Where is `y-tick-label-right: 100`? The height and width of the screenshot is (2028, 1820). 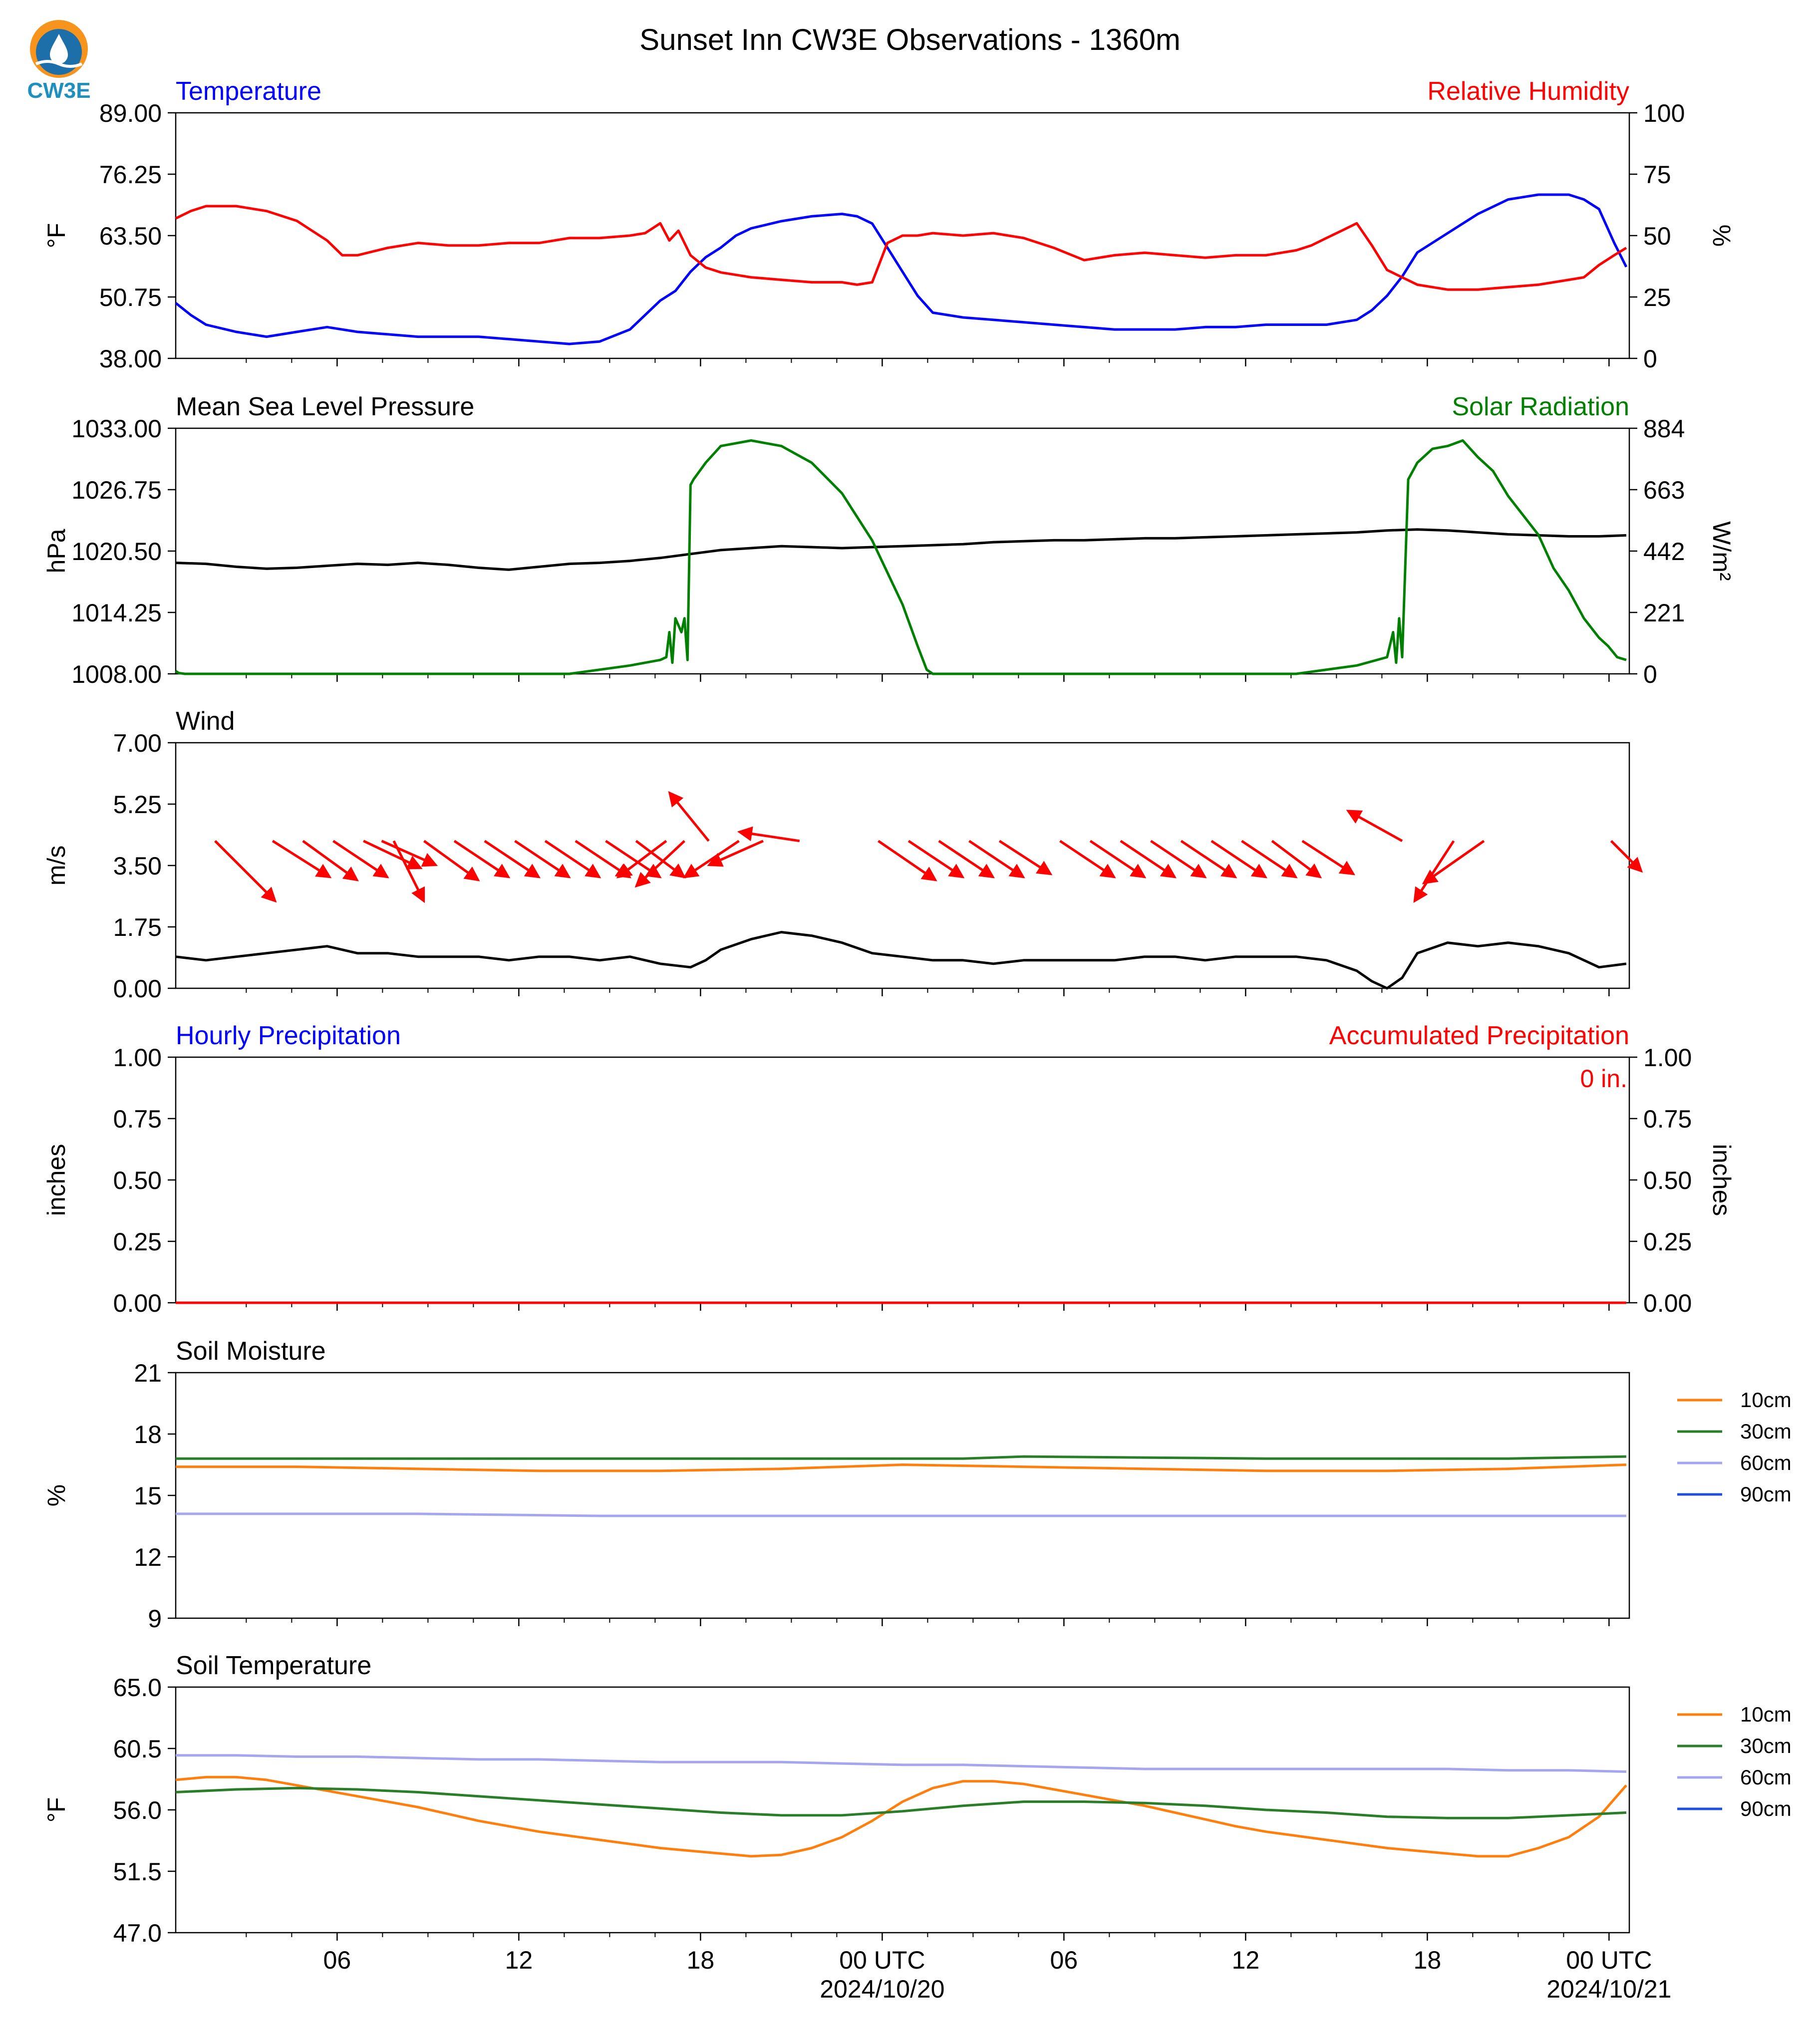 y-tick-label-right: 100 is located at coordinates (1664, 113).